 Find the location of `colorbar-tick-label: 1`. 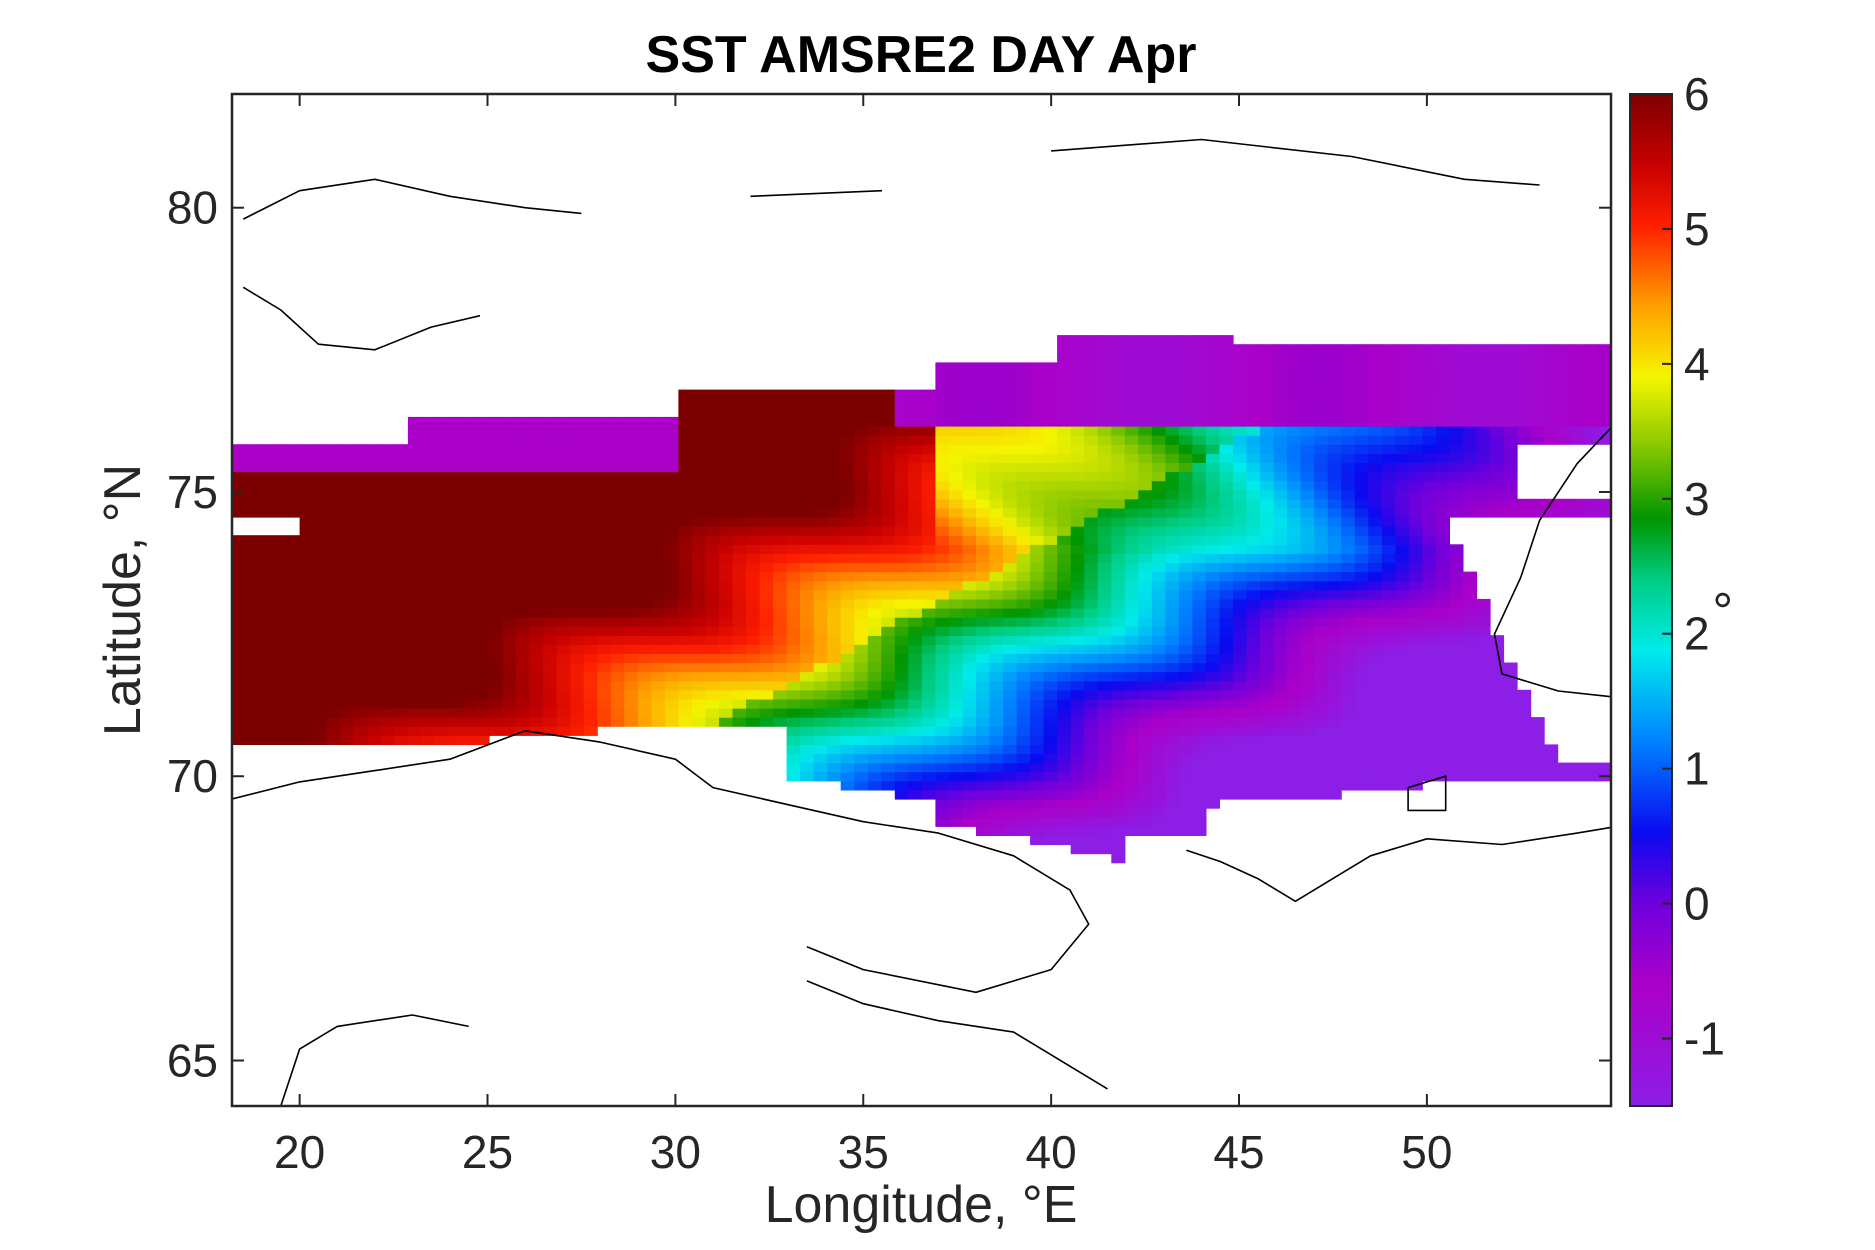

colorbar-tick-label: 1 is located at coordinates (1697, 769).